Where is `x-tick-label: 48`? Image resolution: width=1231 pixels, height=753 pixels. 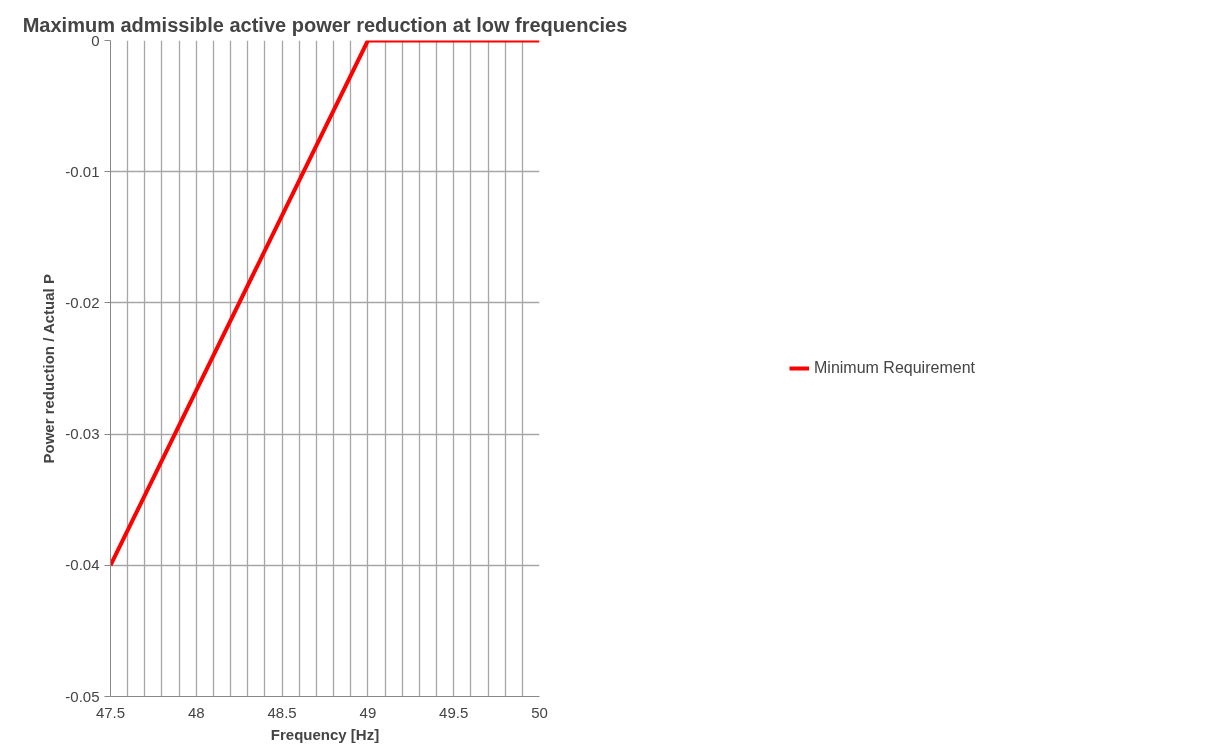 x-tick-label: 48 is located at coordinates (196, 712).